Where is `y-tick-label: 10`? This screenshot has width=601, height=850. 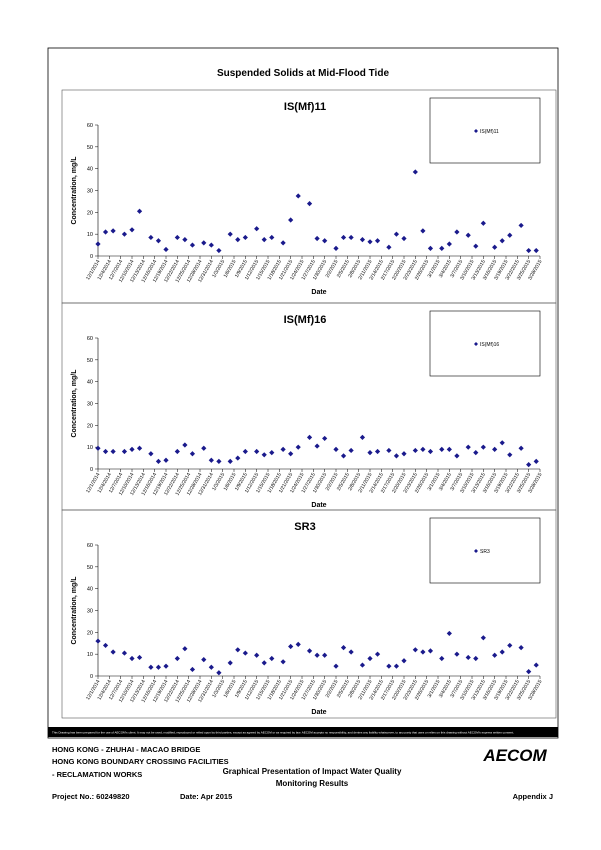 y-tick-label: 10 is located at coordinates (90, 655).